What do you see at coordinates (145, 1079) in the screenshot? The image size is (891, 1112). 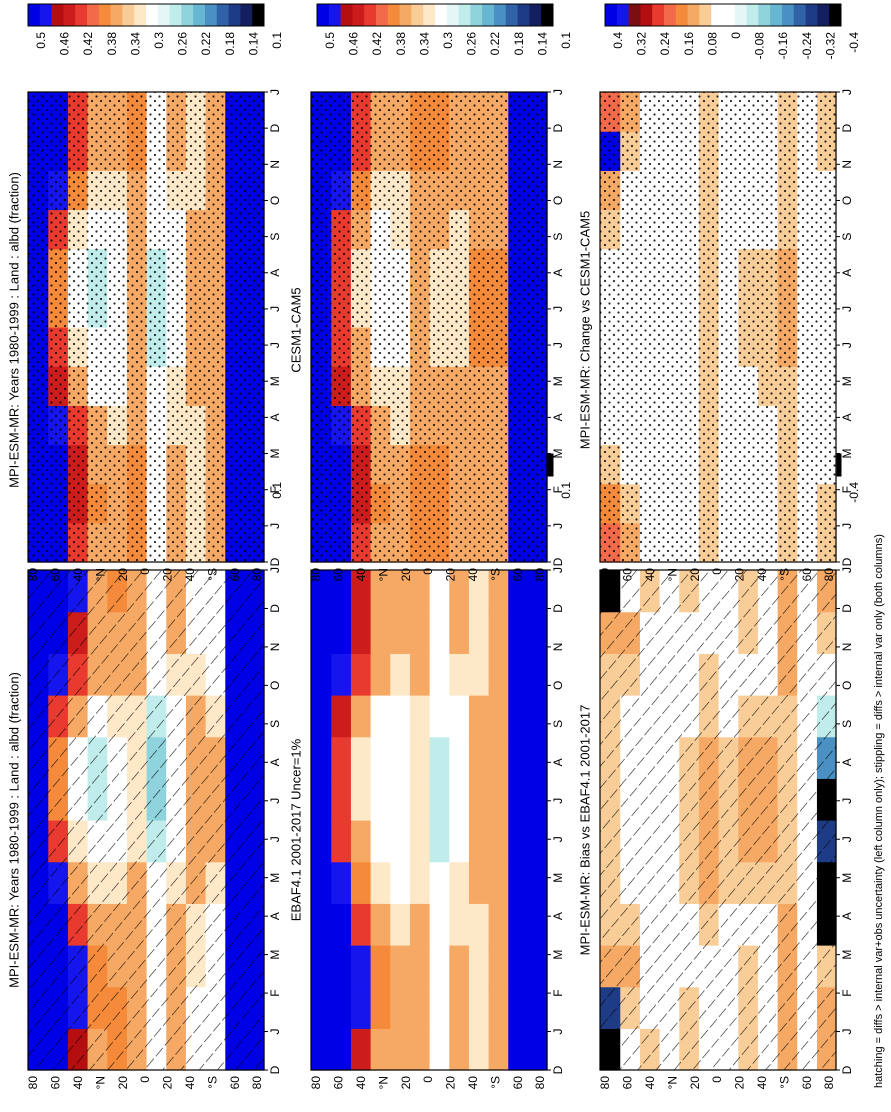 I see `lat-tick-label: 0` at bounding box center [145, 1079].